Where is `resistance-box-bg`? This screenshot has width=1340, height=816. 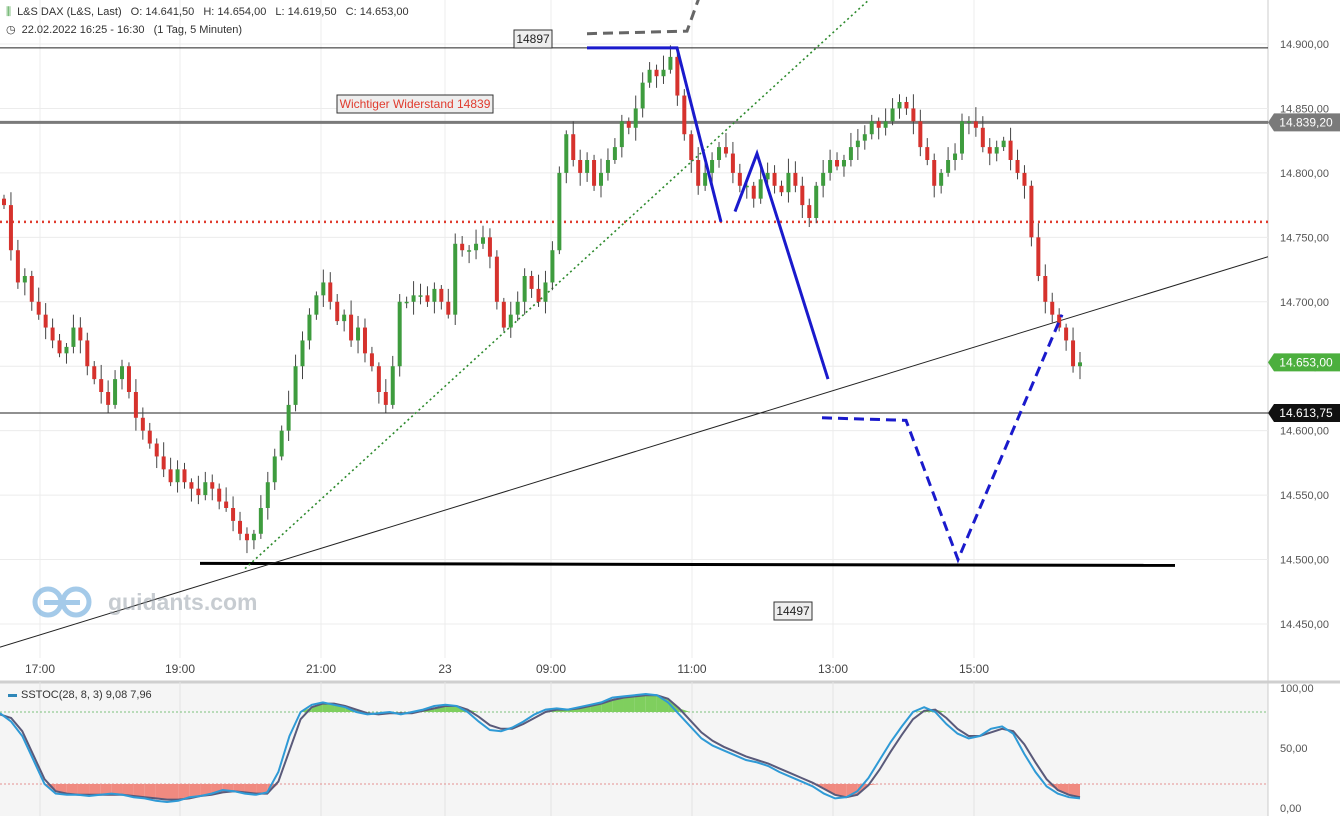
resistance-box-bg is located at coordinates (415, 104).